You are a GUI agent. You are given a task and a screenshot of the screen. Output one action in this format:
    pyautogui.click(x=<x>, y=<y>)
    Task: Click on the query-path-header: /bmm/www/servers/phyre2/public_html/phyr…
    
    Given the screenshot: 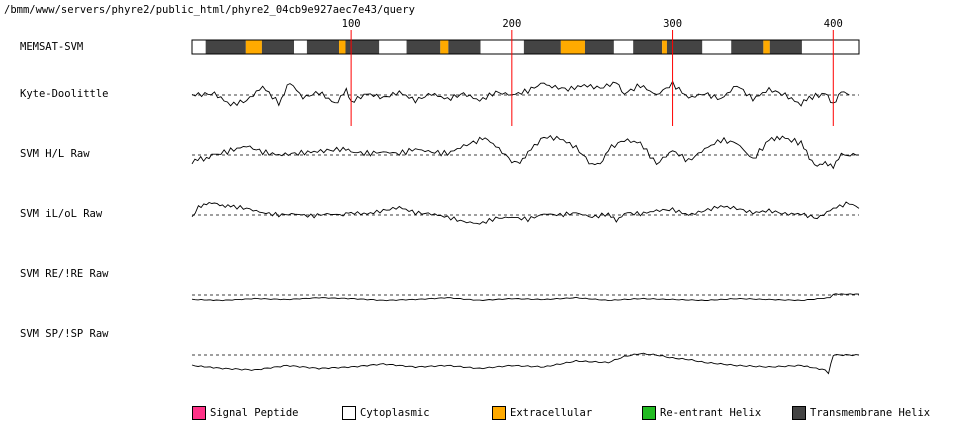 What is the action you would take?
    pyautogui.click(x=209, y=10)
    